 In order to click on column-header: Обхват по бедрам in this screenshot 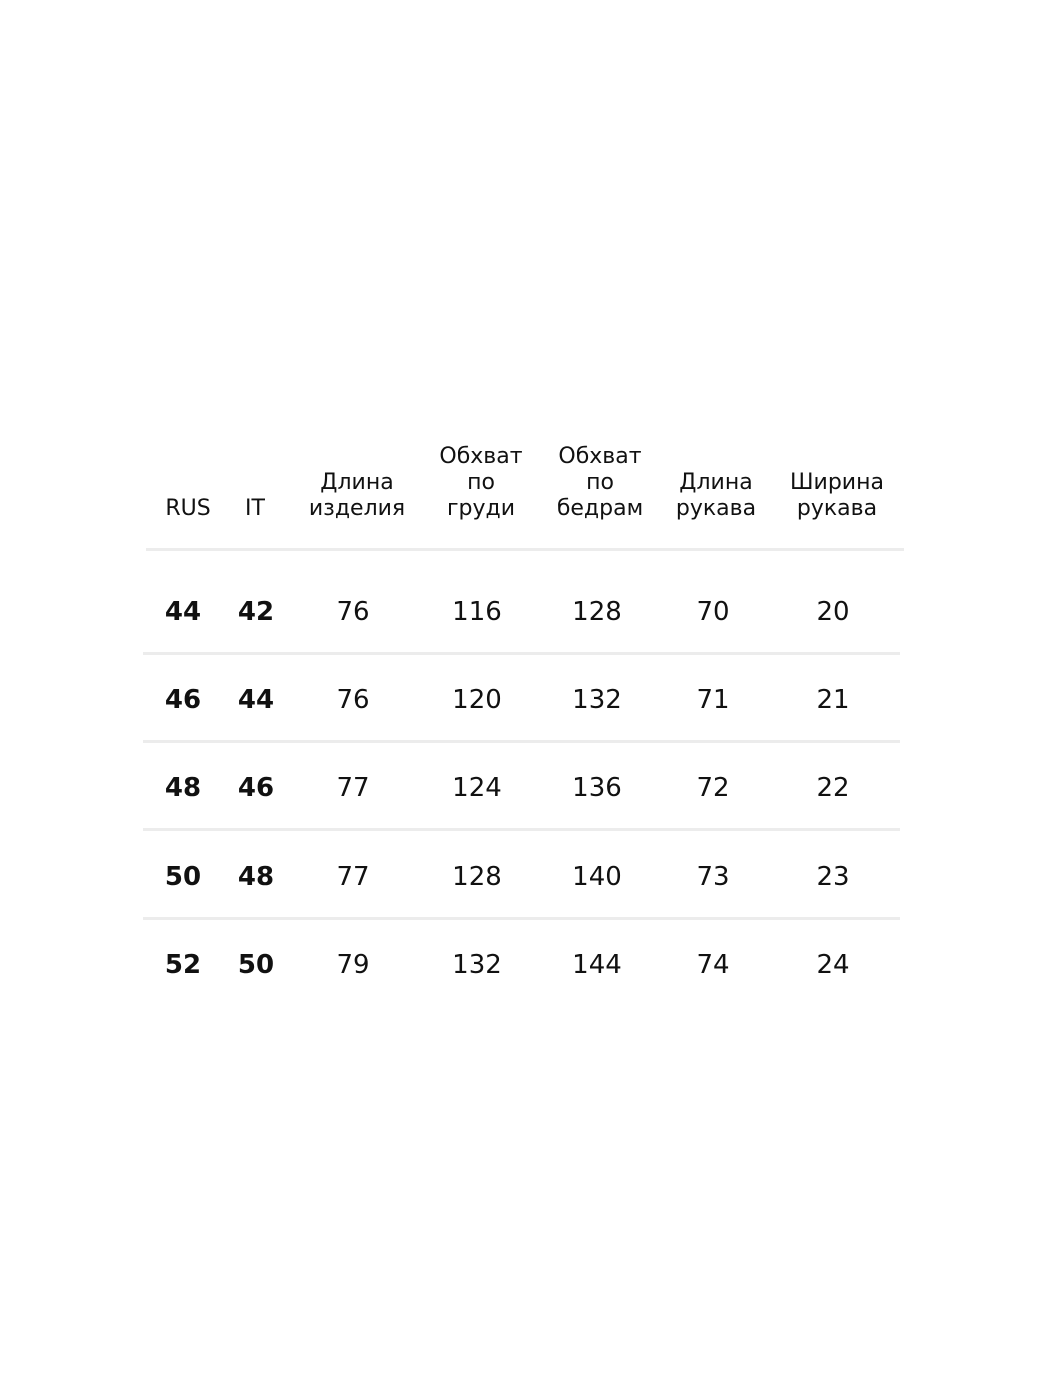, I will do `click(600, 482)`.